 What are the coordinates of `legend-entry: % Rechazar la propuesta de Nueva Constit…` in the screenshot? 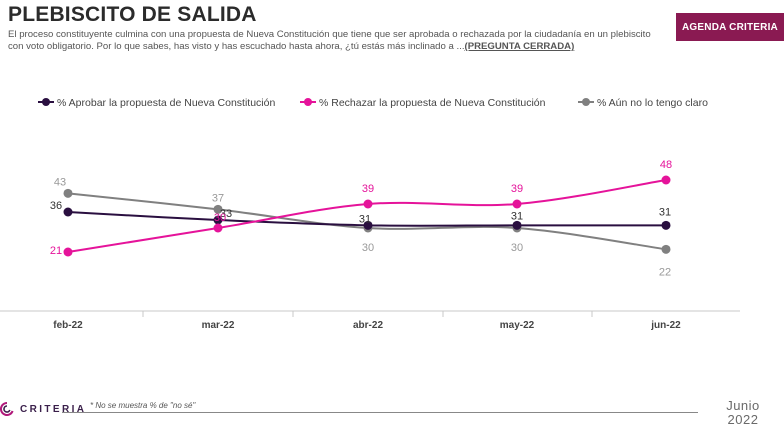 It's located at (432, 103).